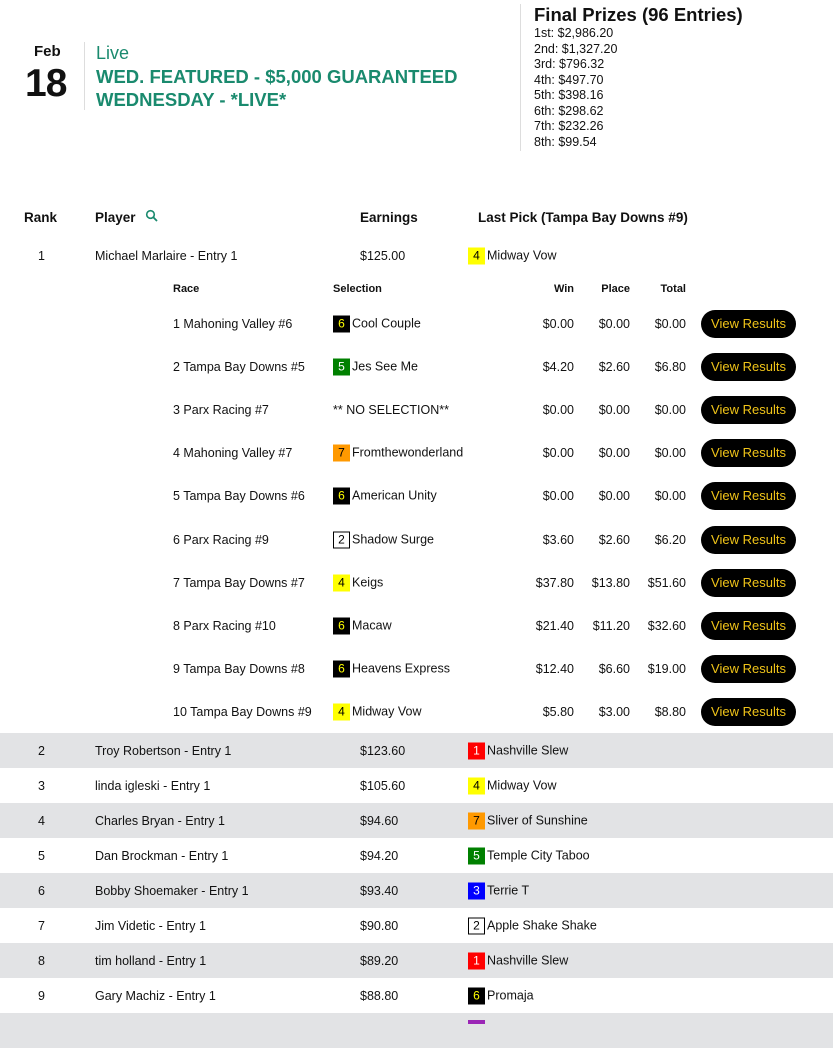  Describe the element at coordinates (379, 820) in the screenshot. I see `earnings: $94.60` at that location.